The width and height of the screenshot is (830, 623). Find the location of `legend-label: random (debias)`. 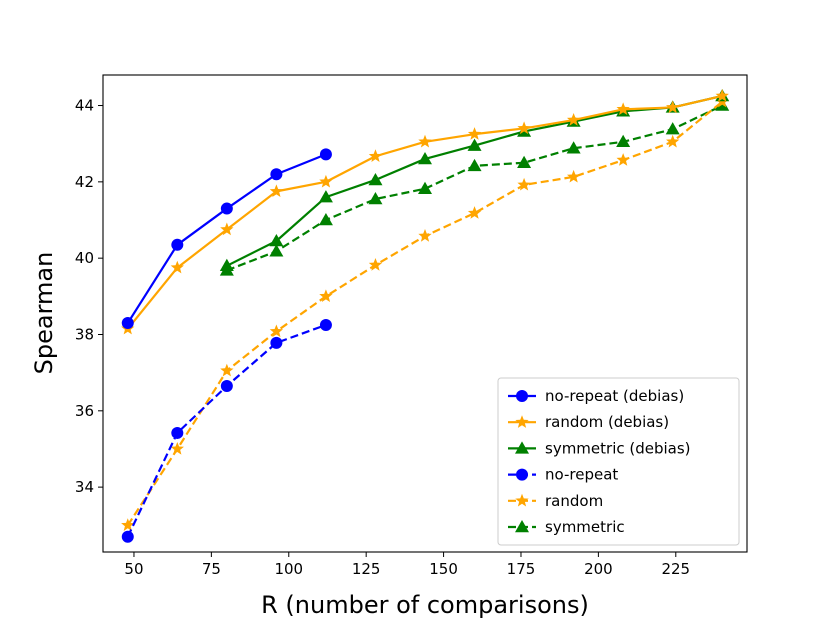

legend-label: random (debias) is located at coordinates (607, 422).